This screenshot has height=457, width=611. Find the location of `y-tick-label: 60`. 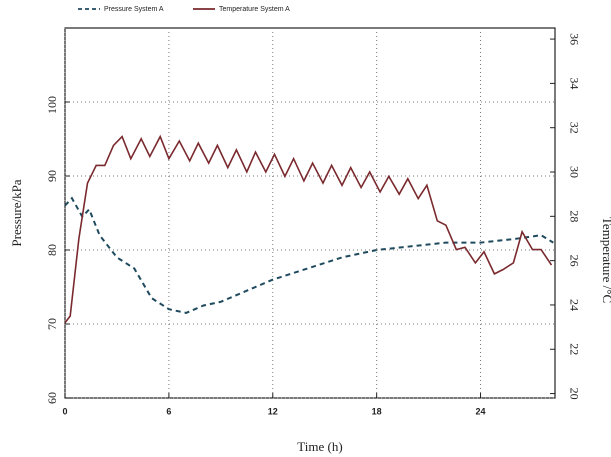

y-tick-label: 60 is located at coordinates (52, 398).